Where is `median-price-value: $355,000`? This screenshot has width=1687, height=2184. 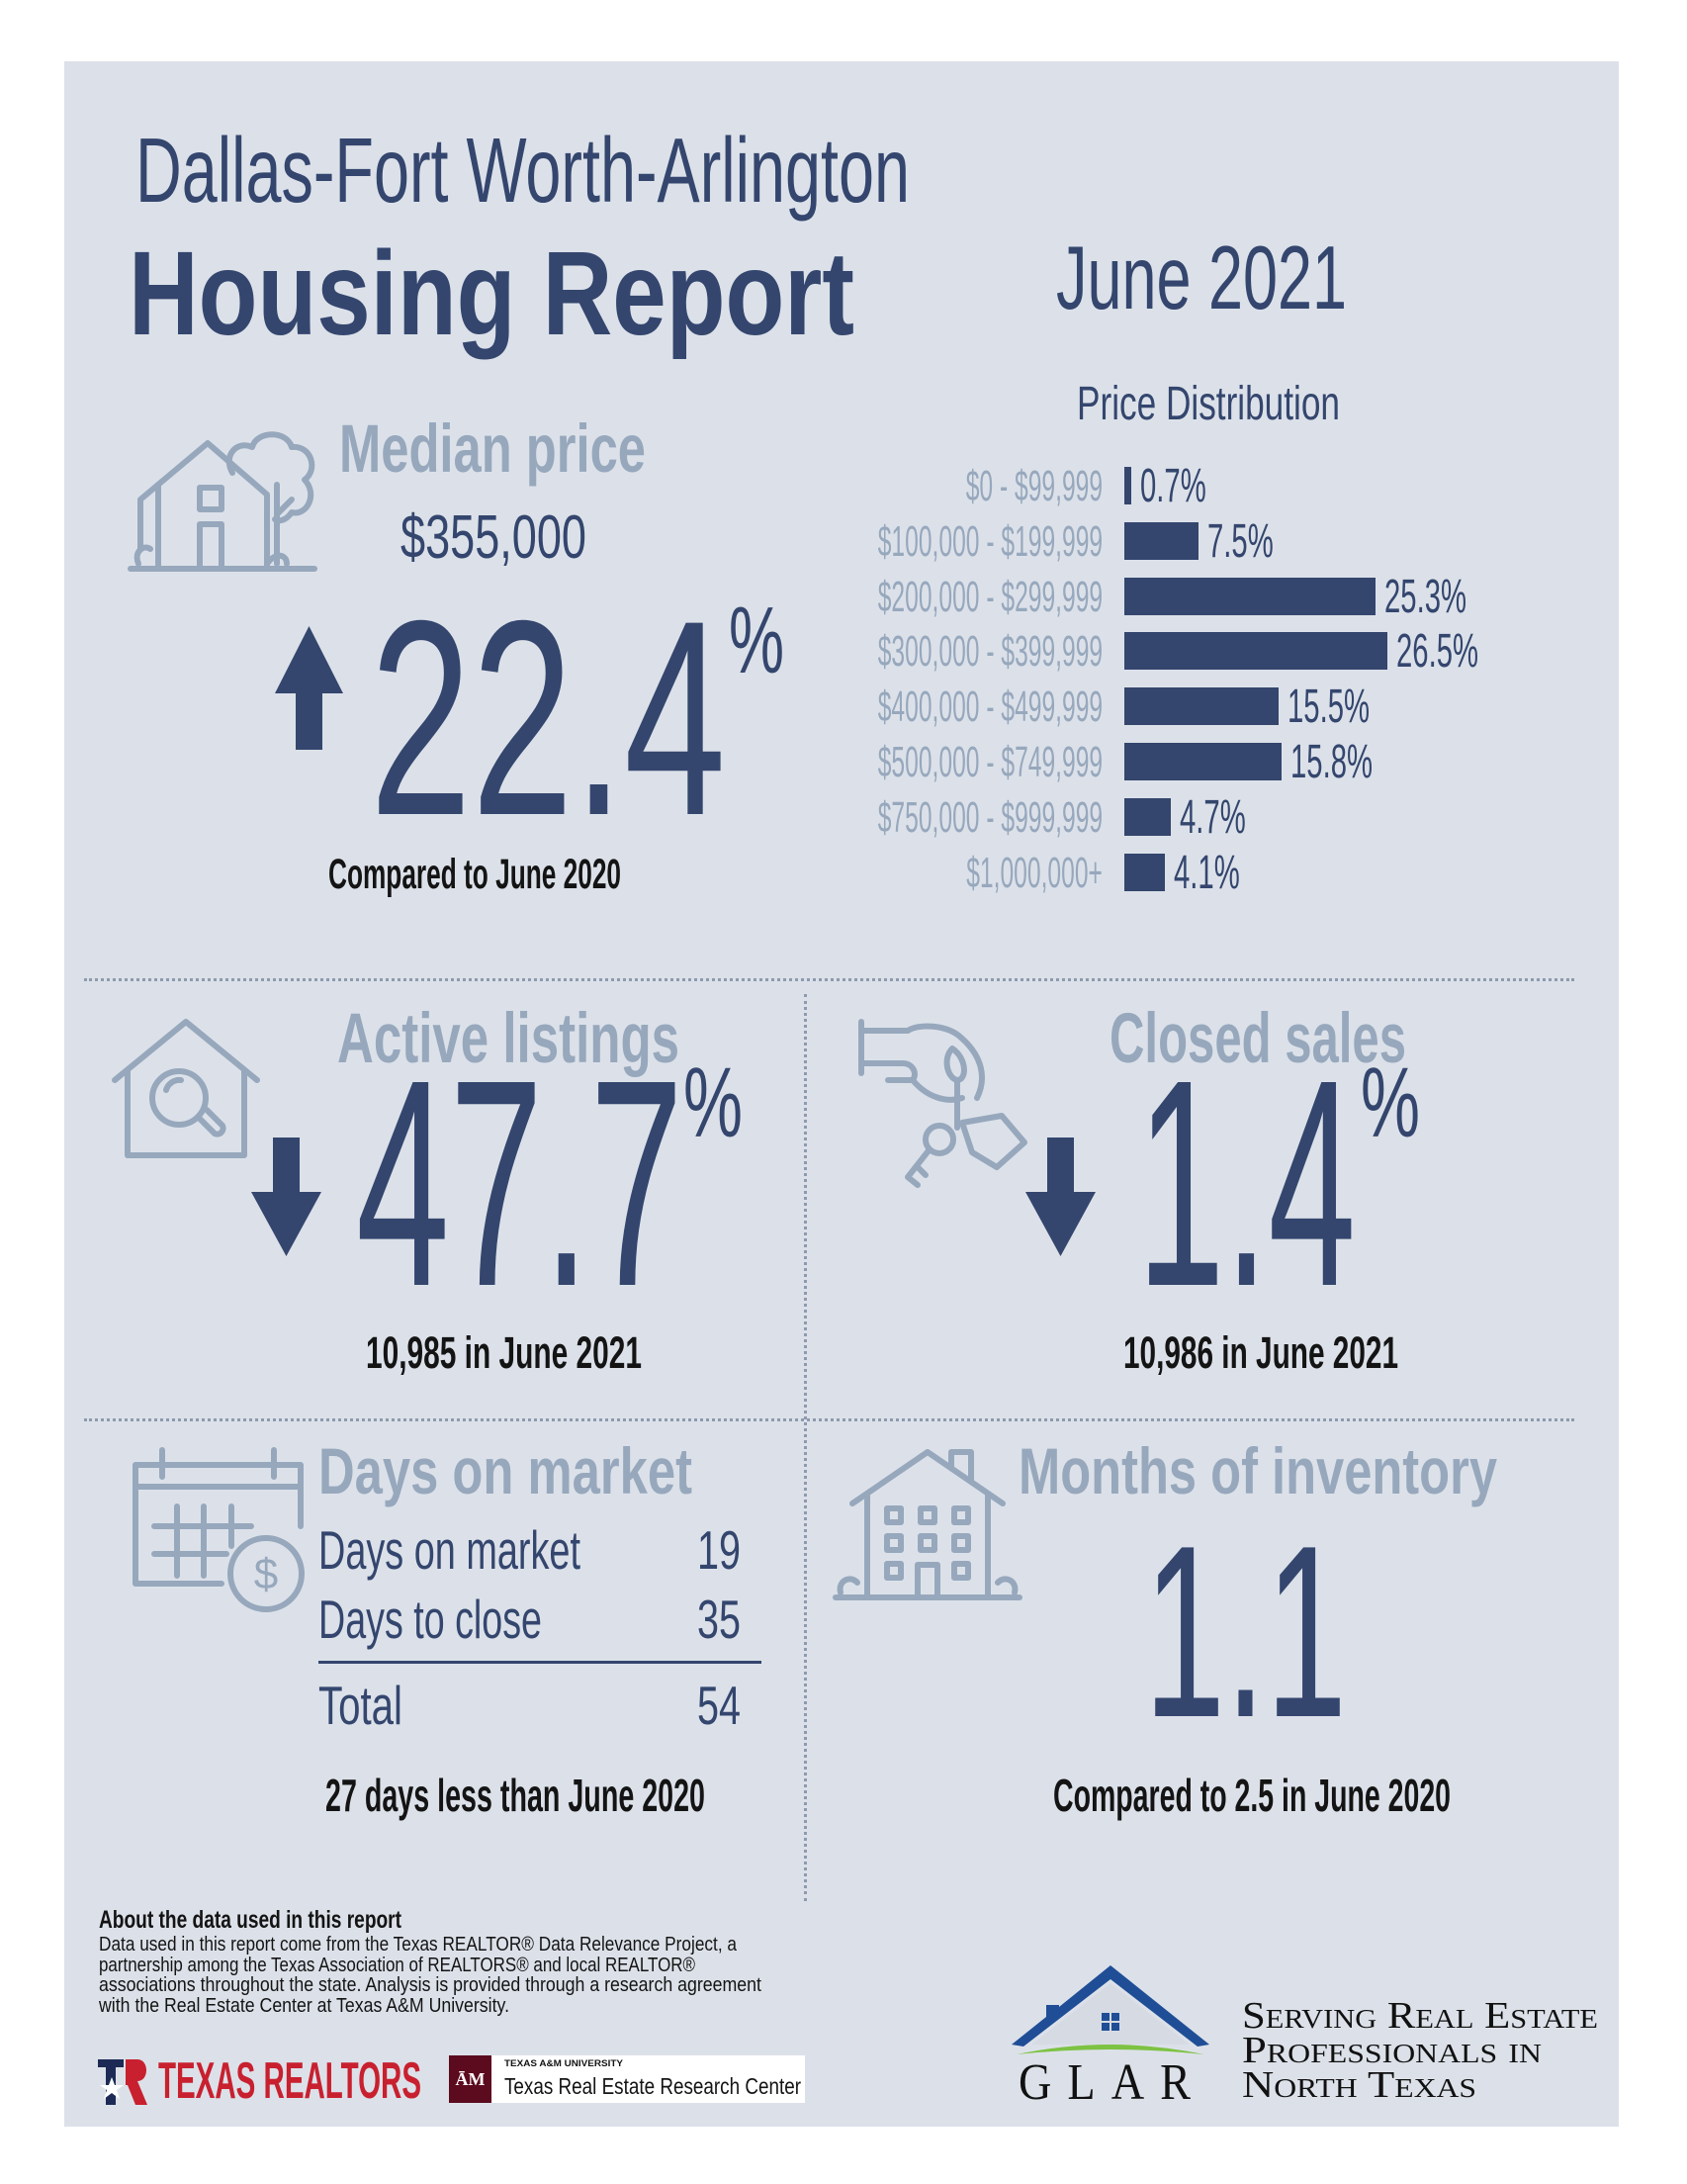 median-price-value: $355,000 is located at coordinates (493, 537).